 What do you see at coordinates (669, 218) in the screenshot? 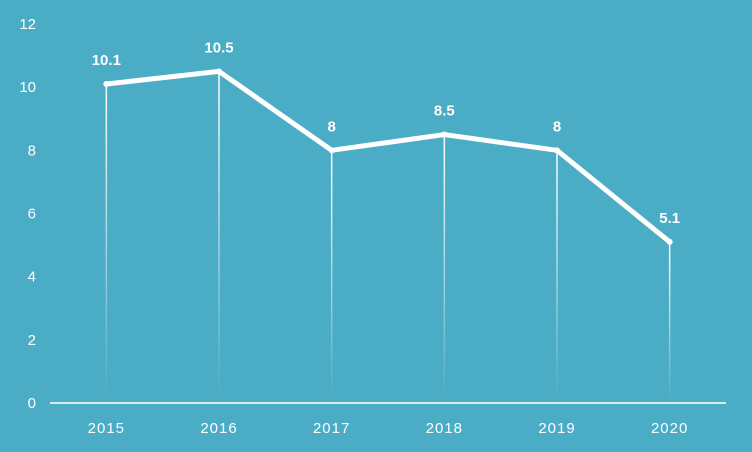
I see `data-label: 5.1` at bounding box center [669, 218].